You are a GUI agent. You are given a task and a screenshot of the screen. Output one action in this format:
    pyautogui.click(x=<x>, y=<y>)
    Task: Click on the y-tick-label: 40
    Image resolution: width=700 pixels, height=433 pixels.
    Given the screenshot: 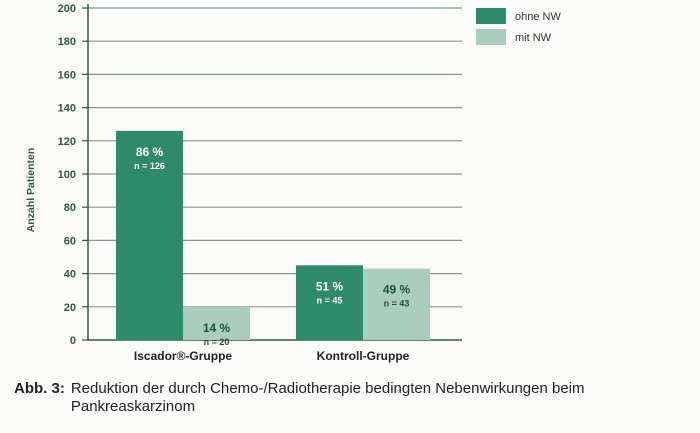 What is the action you would take?
    pyautogui.click(x=70, y=275)
    